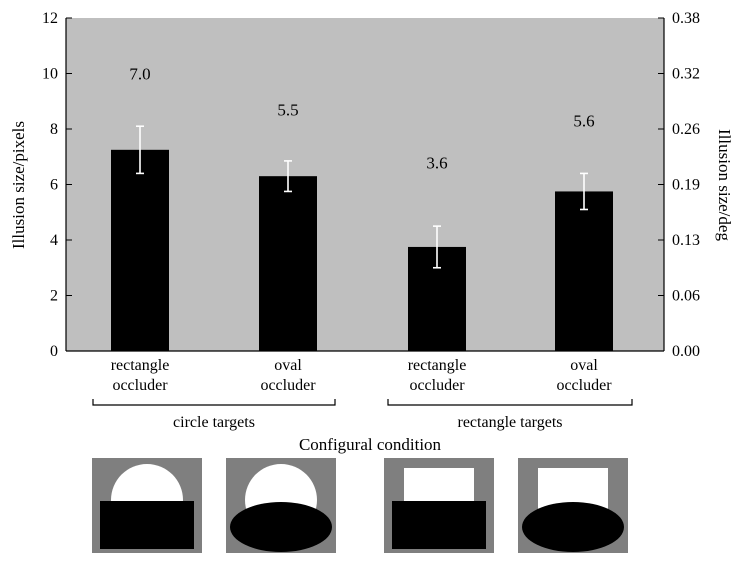  Describe the element at coordinates (724, 185) in the screenshot. I see `y2-axis-label: Illusion size/deg` at that location.